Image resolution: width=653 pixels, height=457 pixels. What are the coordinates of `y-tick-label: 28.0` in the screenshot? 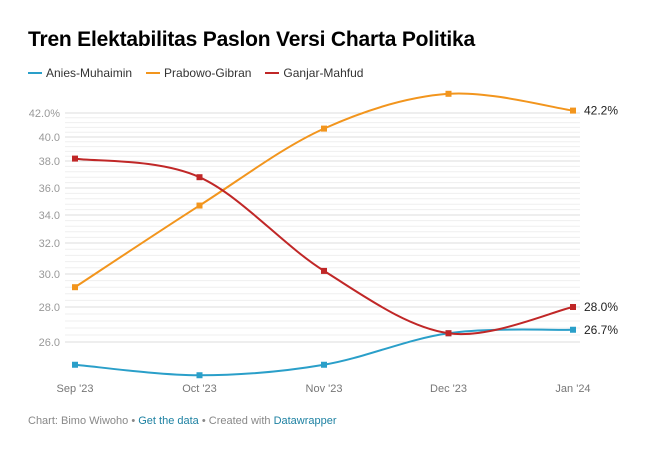 It's located at (49, 308).